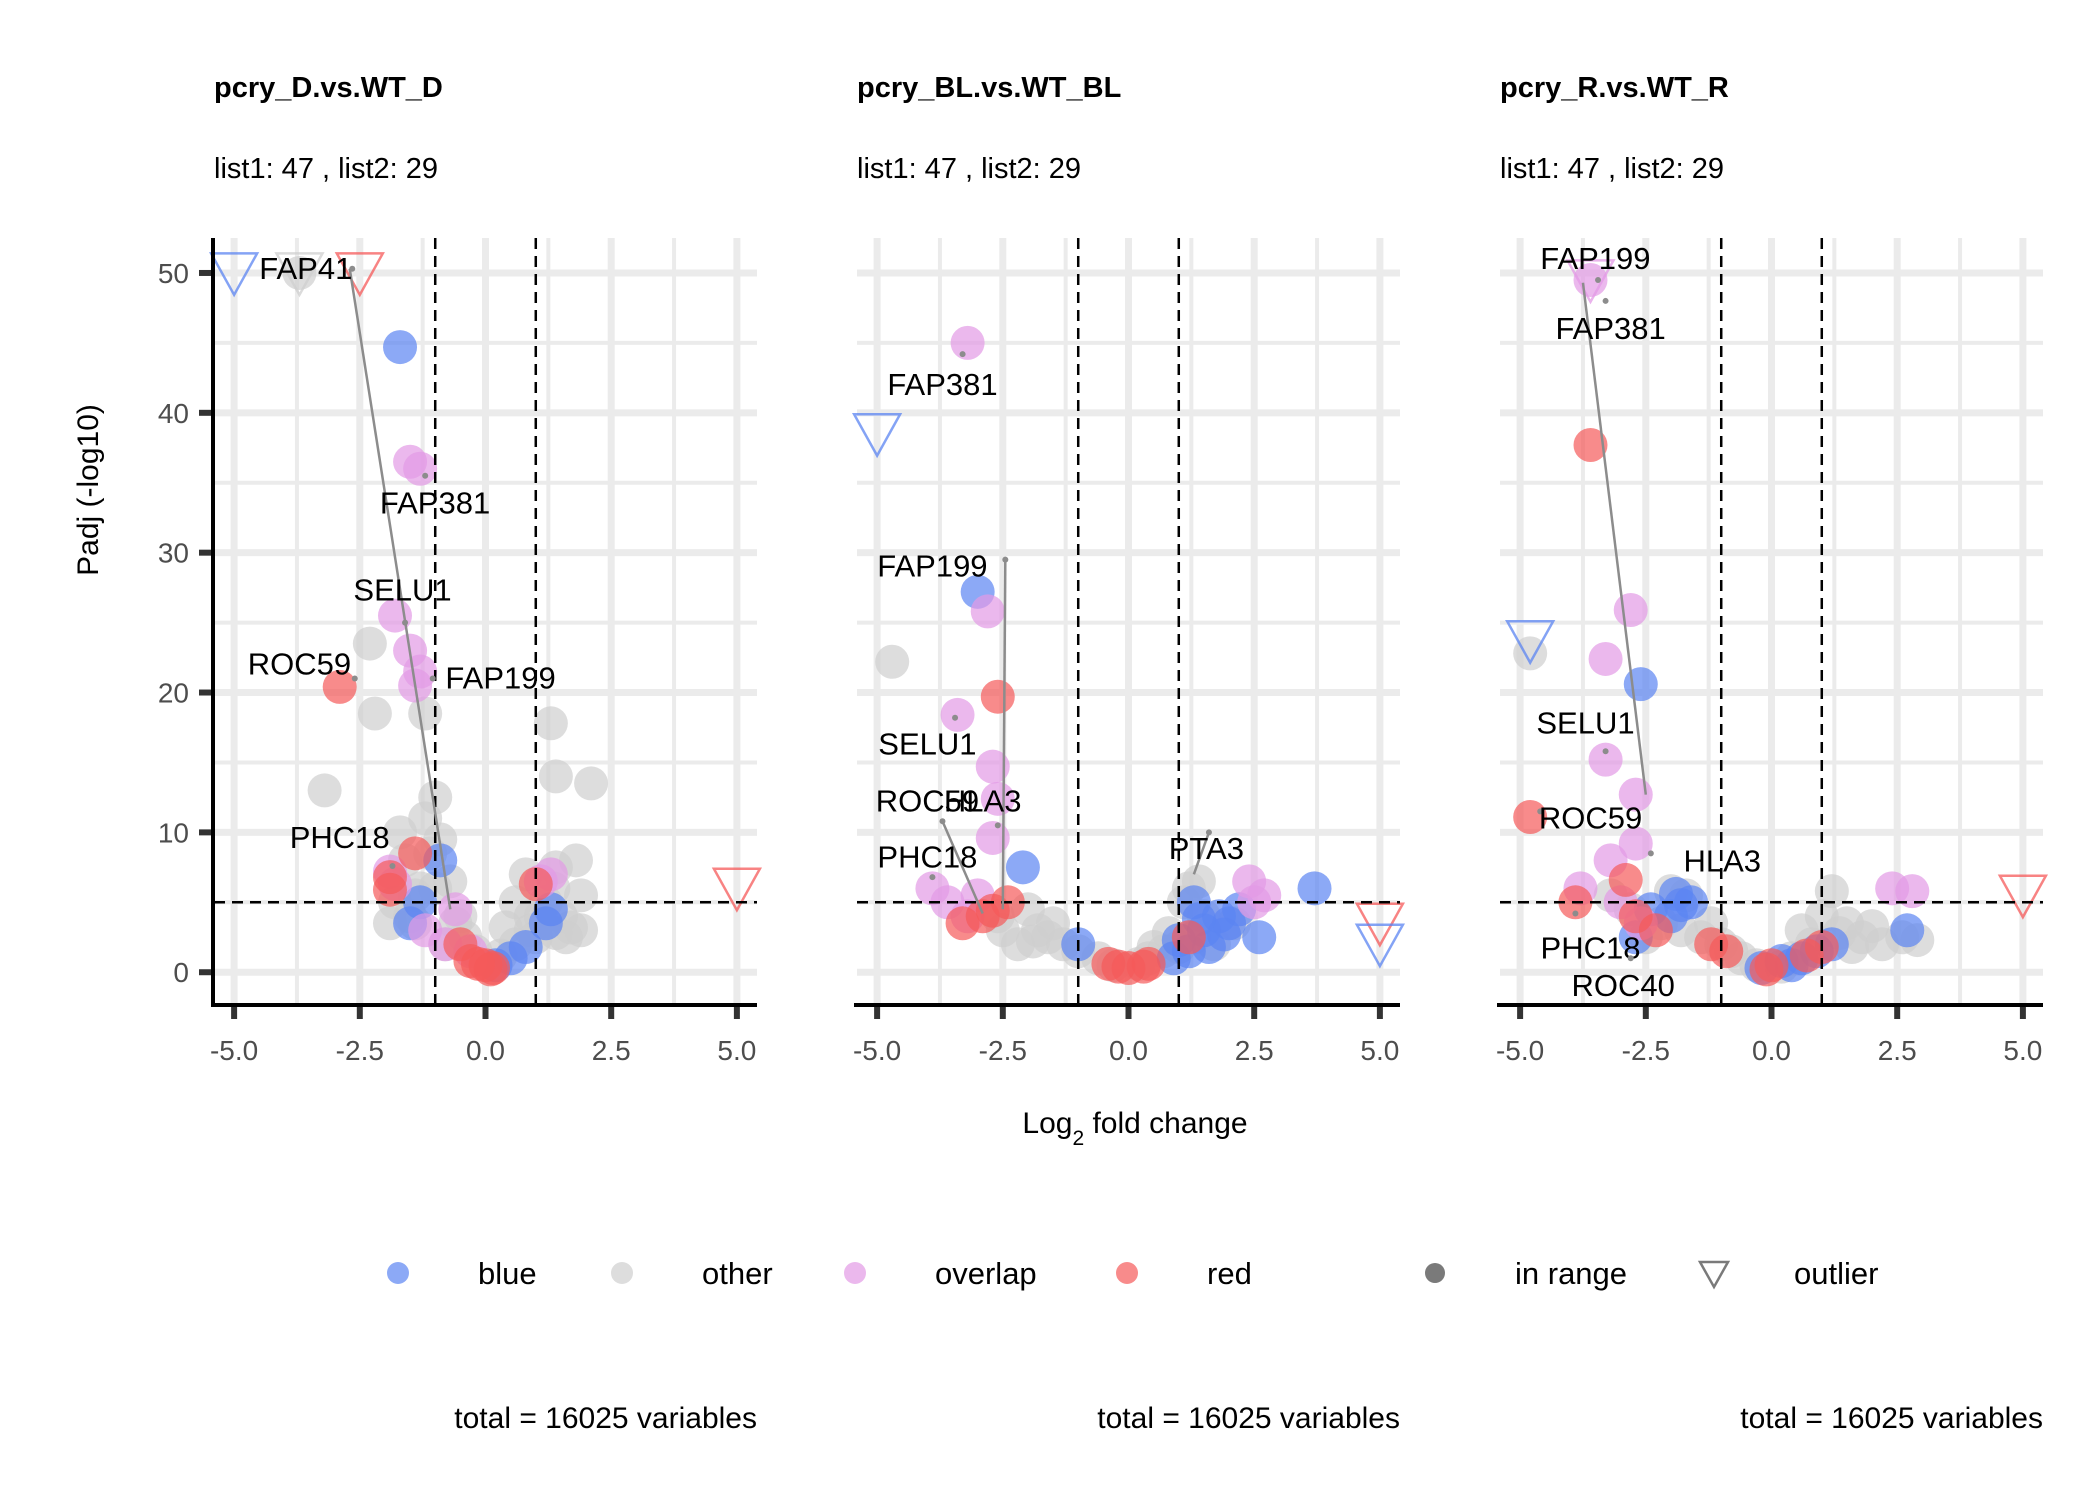 This screenshot has width=2100, height=1500. Describe the element at coordinates (1622, 985) in the screenshot. I see `gene-label: ROC40` at that location.